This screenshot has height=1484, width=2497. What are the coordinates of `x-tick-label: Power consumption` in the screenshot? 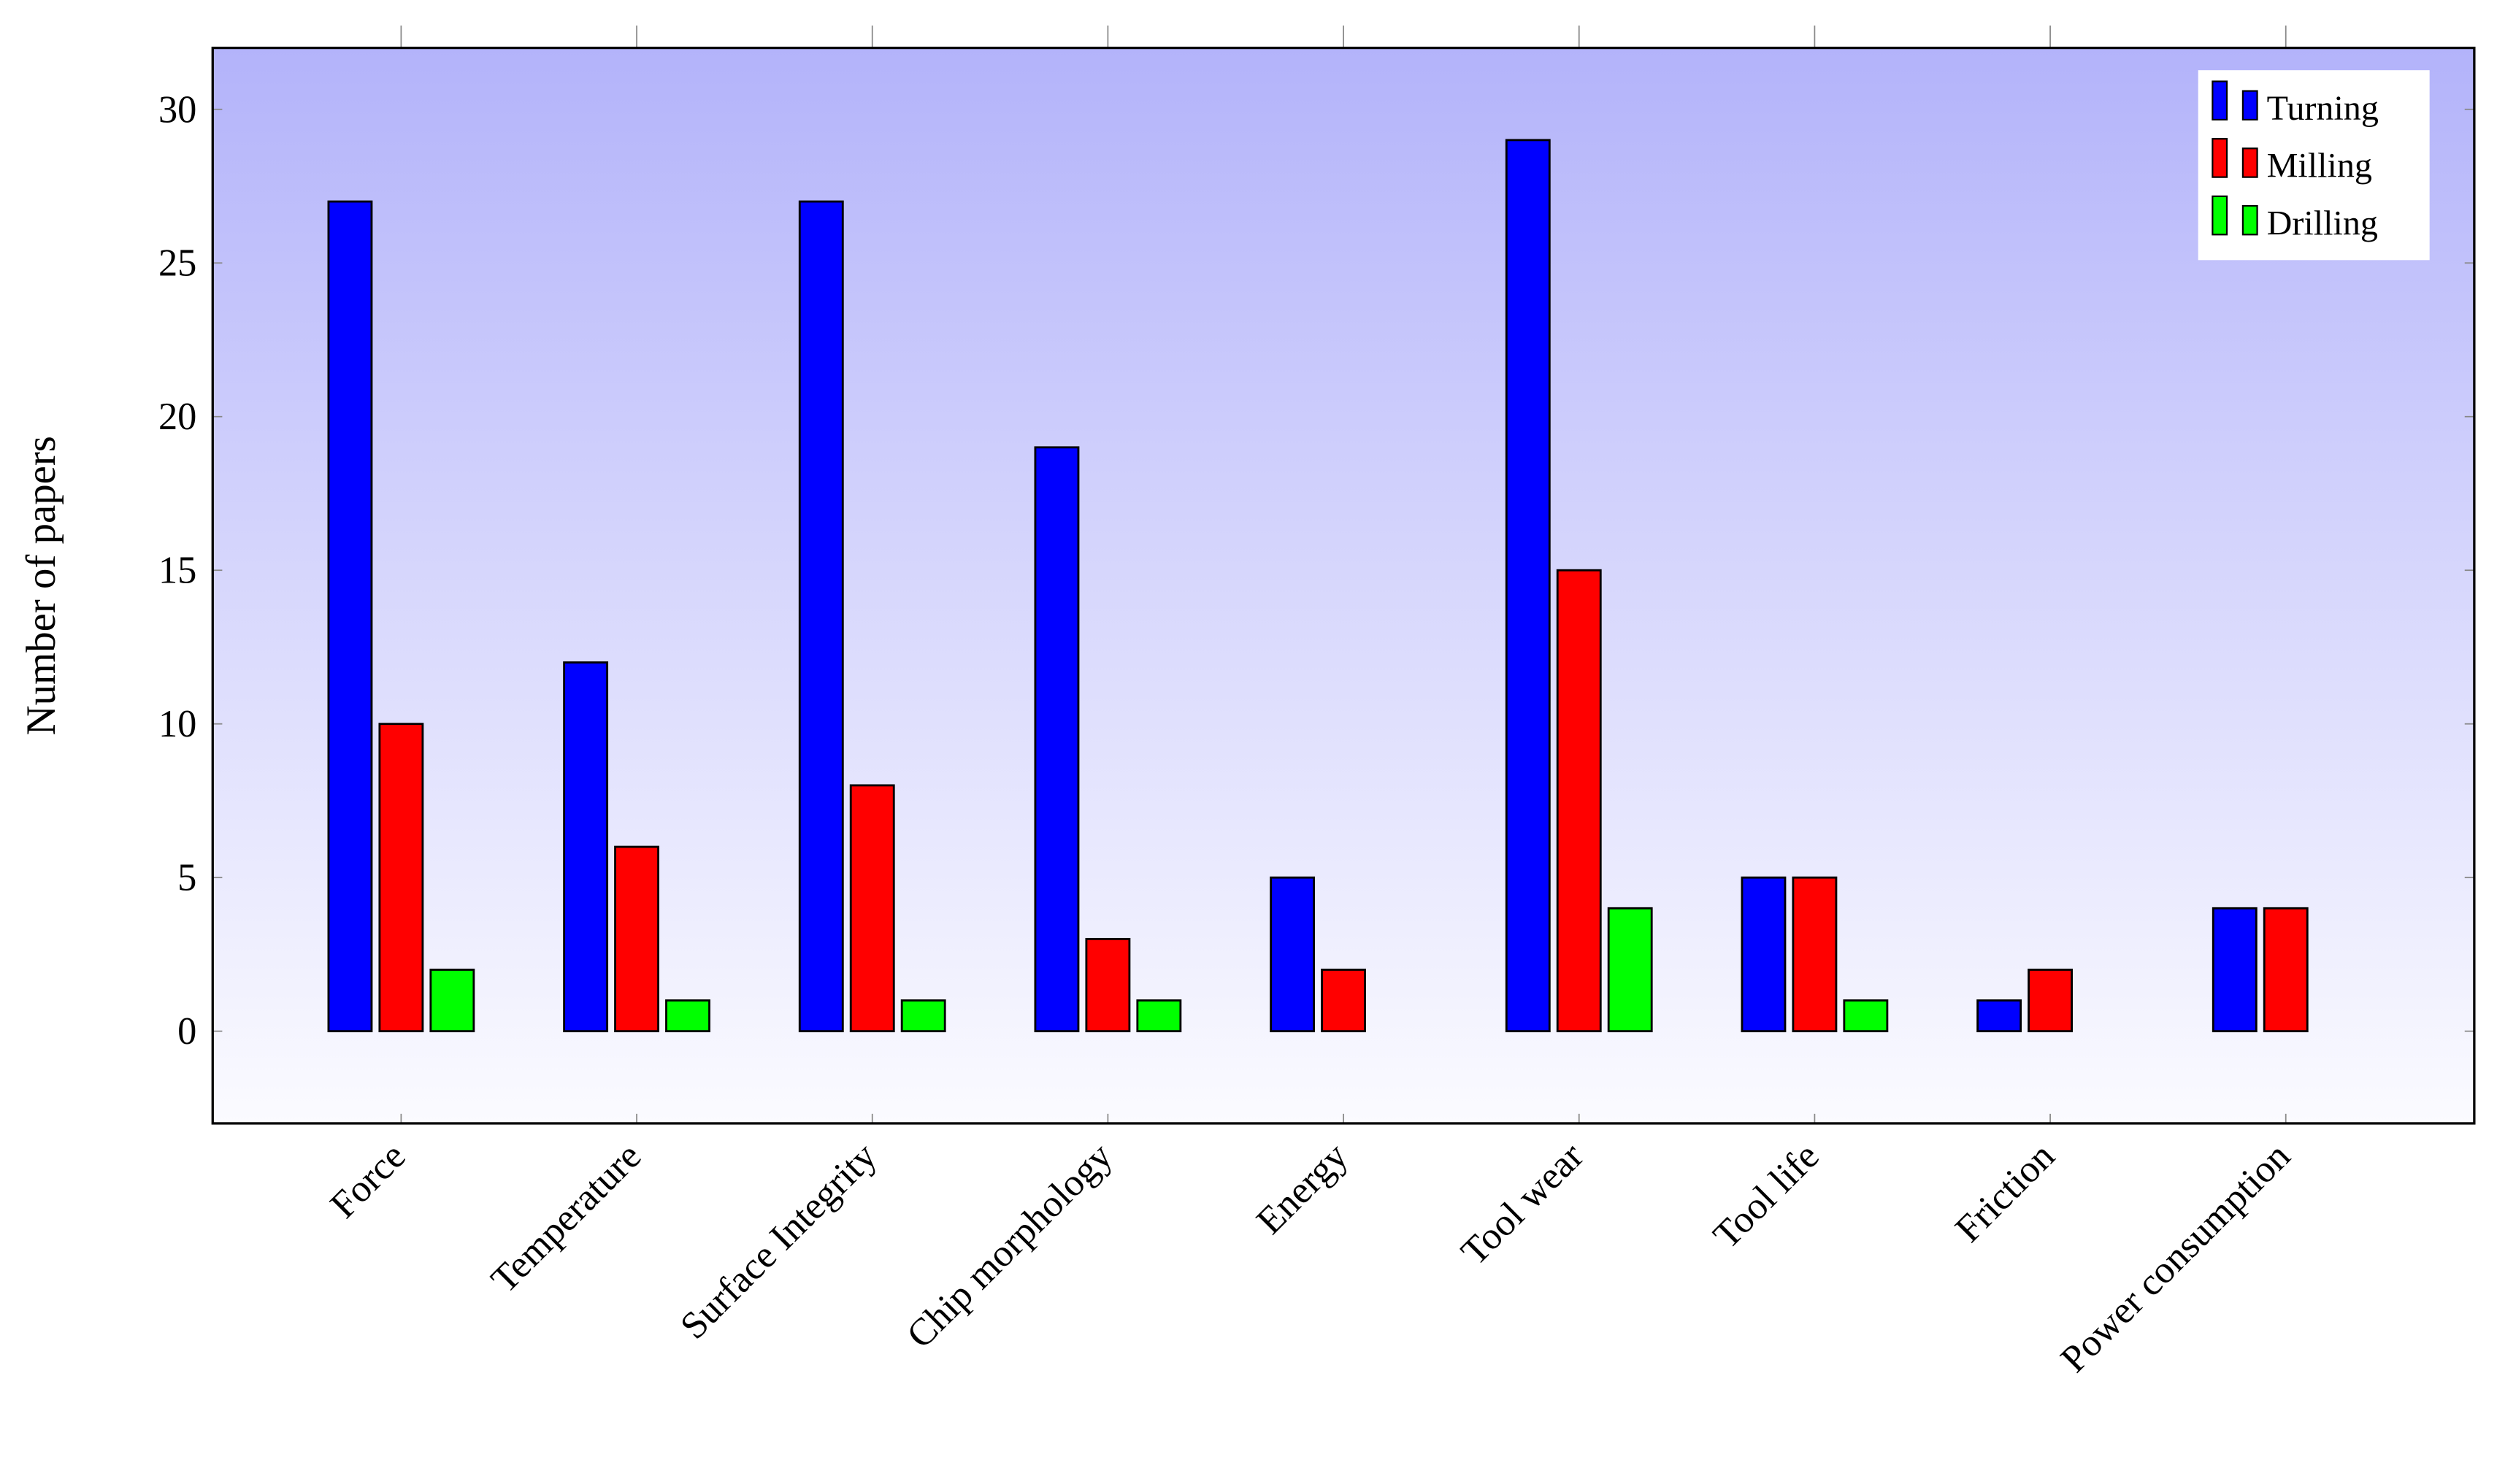 It's located at (2175, 1258).